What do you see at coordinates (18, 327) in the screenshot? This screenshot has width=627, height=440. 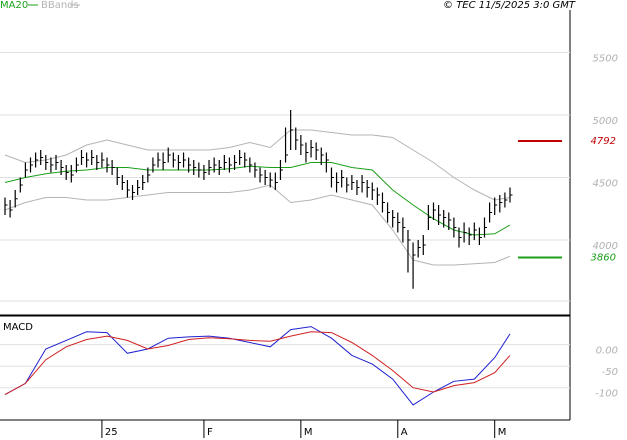 I see `panel-title: MACD` at bounding box center [18, 327].